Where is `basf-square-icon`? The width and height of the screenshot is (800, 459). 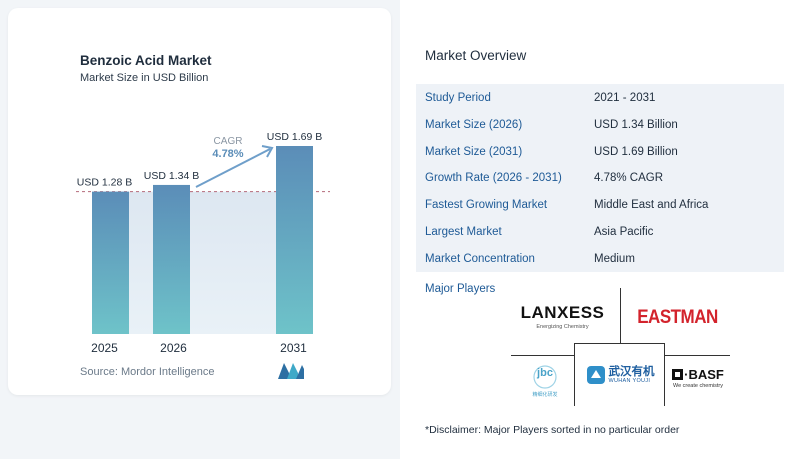
basf-square-icon is located at coordinates (678, 374).